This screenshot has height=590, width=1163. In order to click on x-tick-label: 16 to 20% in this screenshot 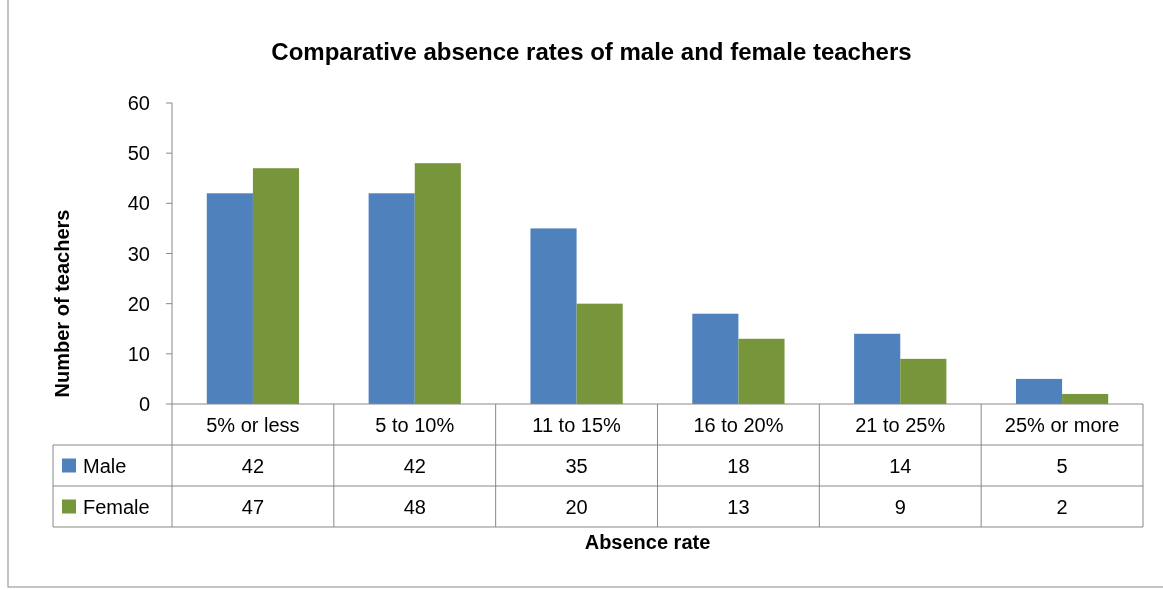, I will do `click(738, 424)`.